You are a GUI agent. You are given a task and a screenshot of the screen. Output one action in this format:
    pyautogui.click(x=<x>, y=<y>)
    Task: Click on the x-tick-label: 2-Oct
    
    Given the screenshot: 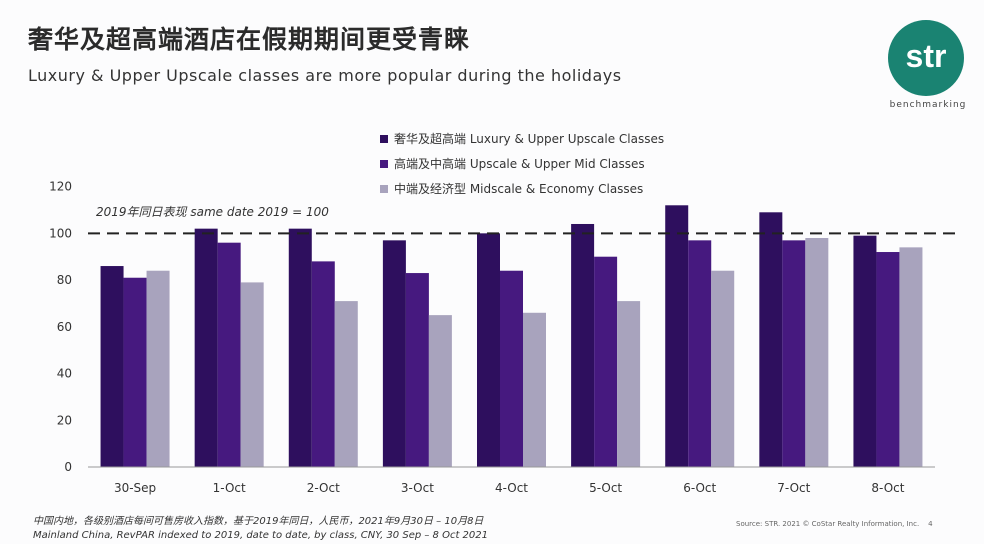 What is the action you would take?
    pyautogui.click(x=323, y=488)
    